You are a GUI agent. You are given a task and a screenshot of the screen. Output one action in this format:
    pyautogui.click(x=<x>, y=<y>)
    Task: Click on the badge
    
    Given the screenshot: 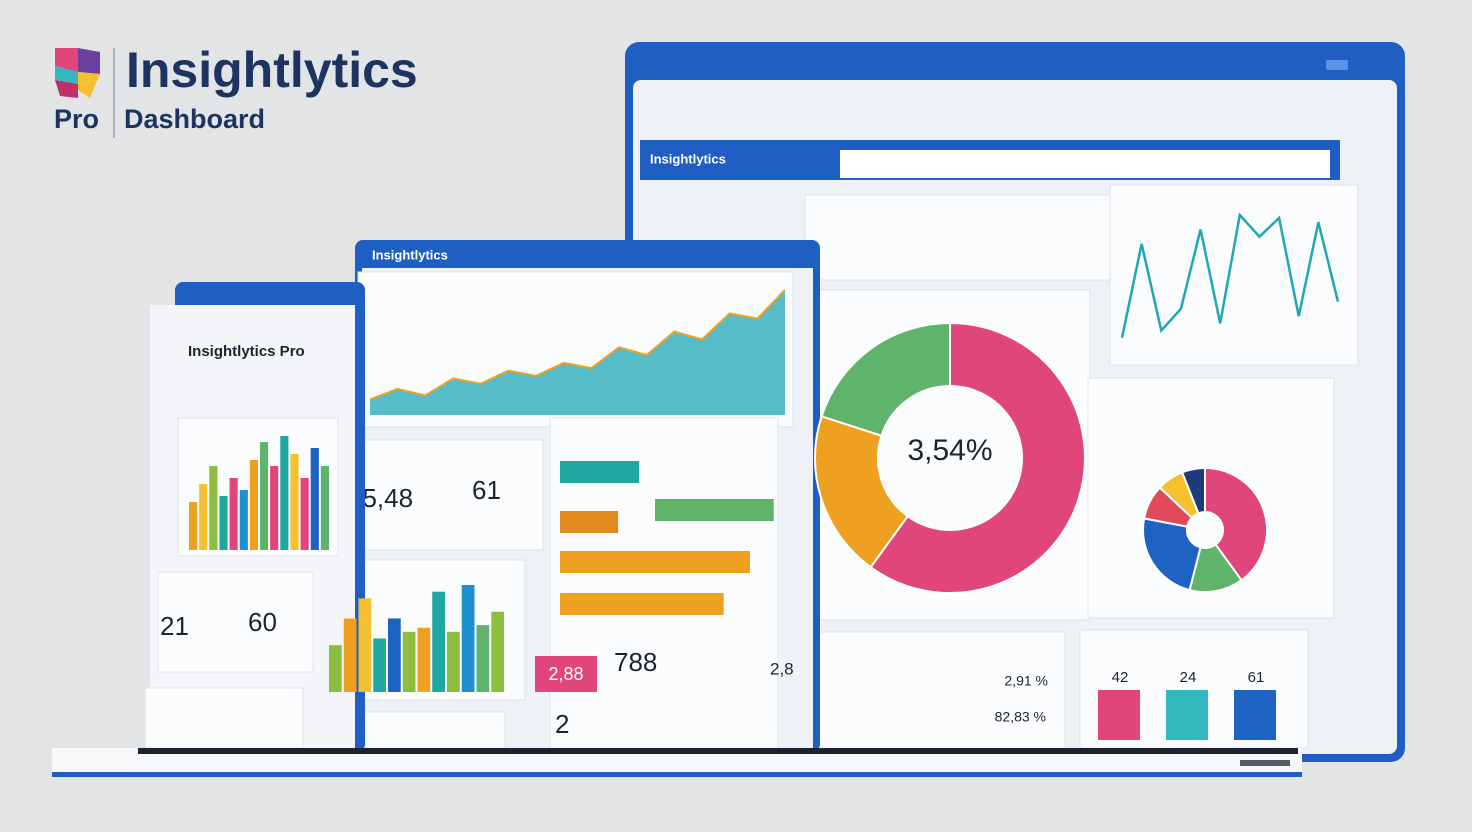 What is the action you would take?
    pyautogui.click(x=566, y=674)
    